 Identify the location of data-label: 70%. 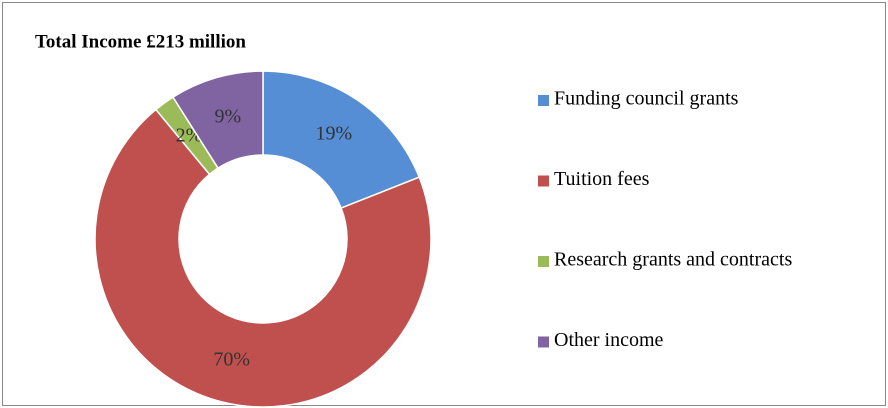
(231, 360).